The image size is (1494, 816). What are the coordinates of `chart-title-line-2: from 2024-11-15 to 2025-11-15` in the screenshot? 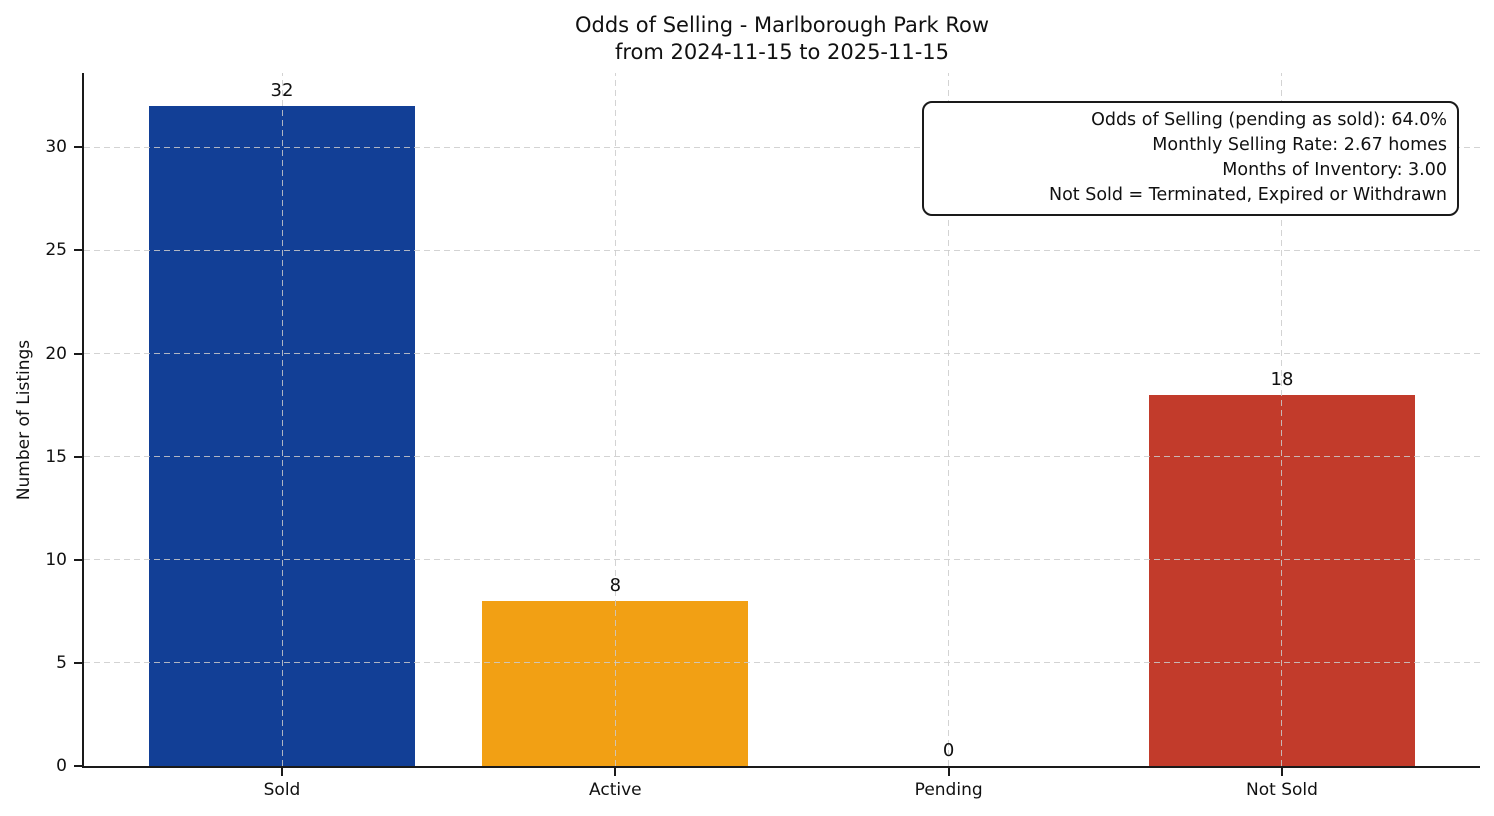 It's located at (782, 52).